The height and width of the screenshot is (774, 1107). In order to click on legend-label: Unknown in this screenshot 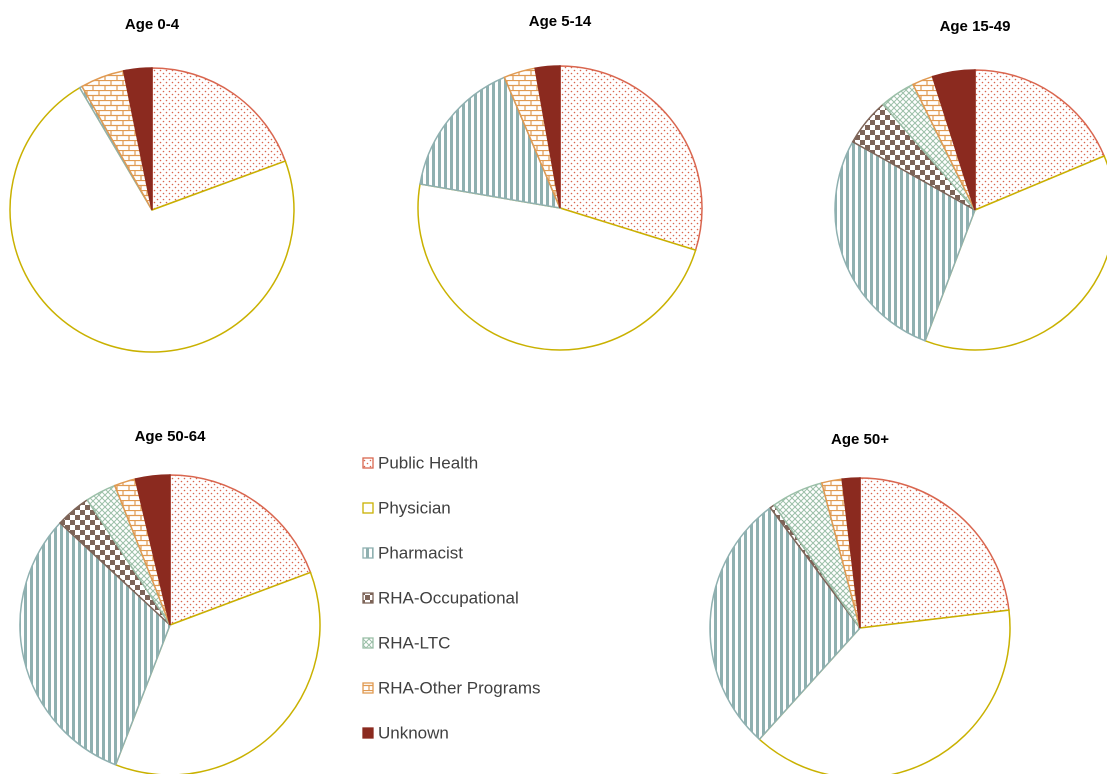, I will do `click(413, 732)`.